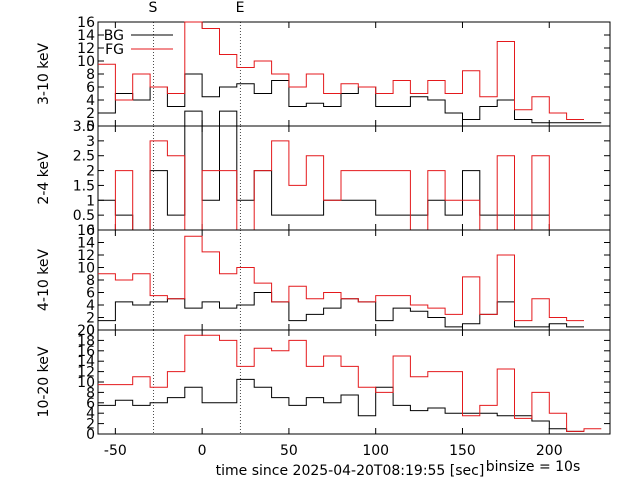 The image size is (640, 480). What do you see at coordinates (90, 201) in the screenshot?
I see `y-tick-label: 1` at bounding box center [90, 201].